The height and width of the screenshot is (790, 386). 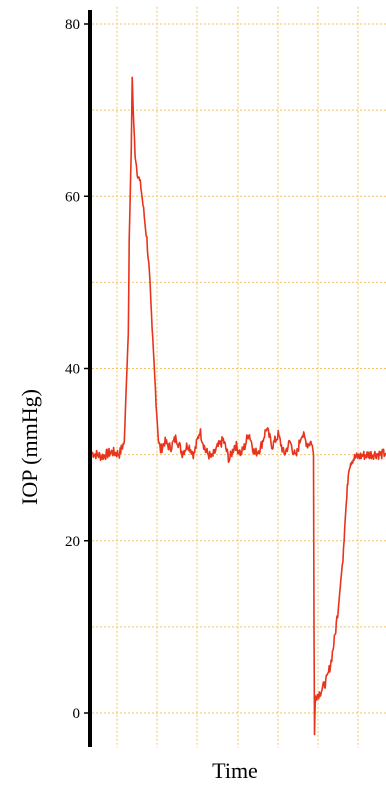 I want to click on x-axis-title: Time, so click(x=235, y=770).